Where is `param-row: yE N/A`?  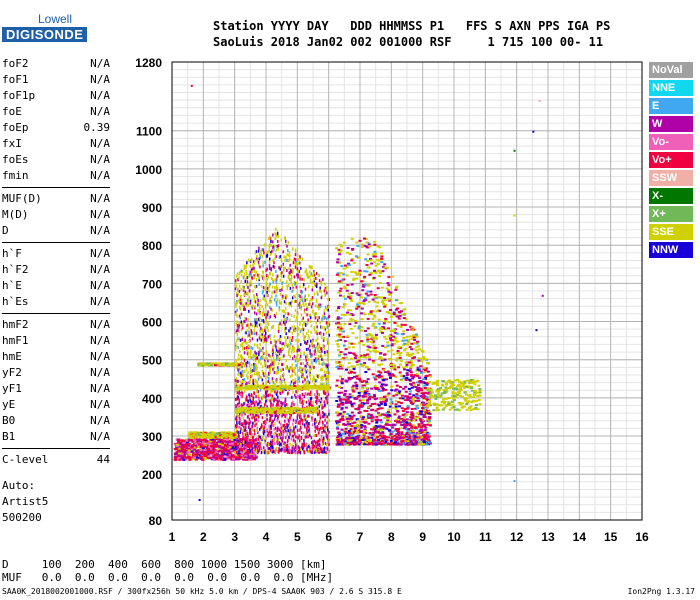 param-row: yE N/A is located at coordinates (56, 405).